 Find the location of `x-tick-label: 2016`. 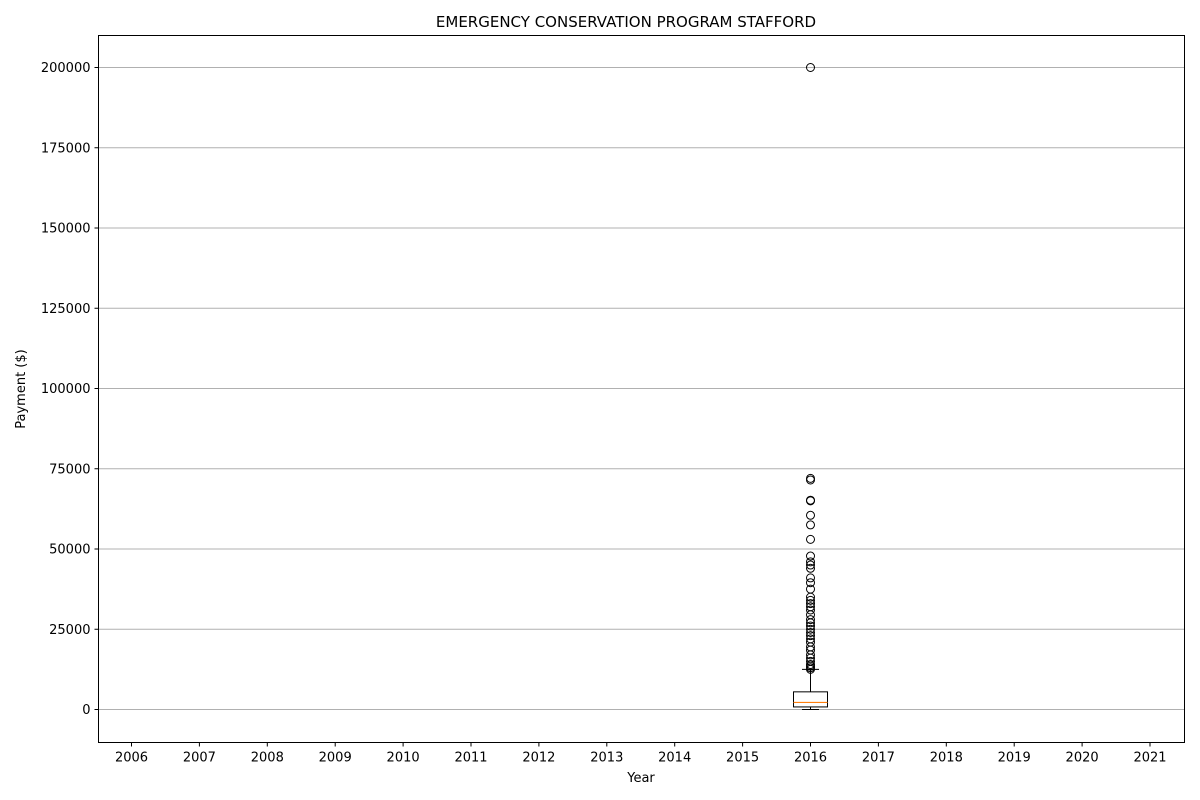

x-tick-label: 2016 is located at coordinates (810, 758).